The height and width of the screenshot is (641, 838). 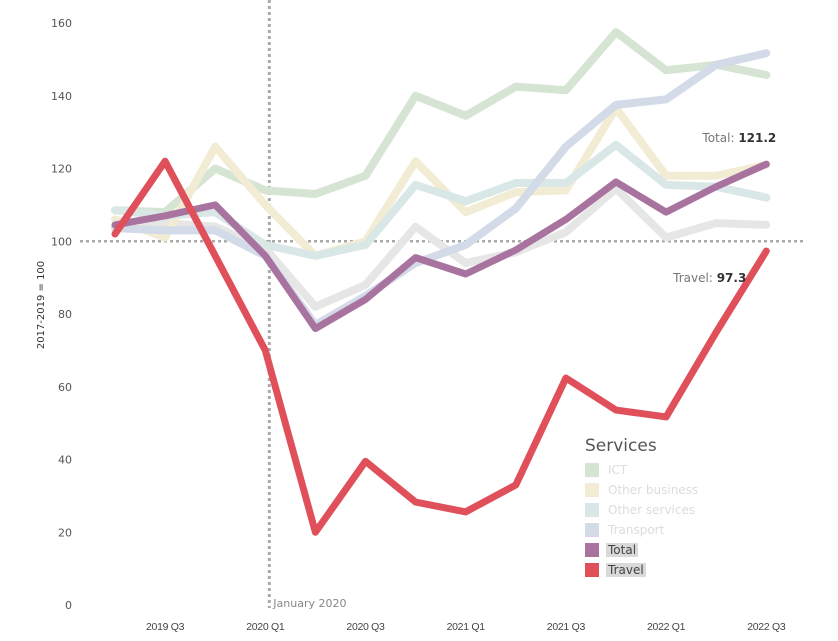 I want to click on legend-item-total: Total, so click(x=642, y=550).